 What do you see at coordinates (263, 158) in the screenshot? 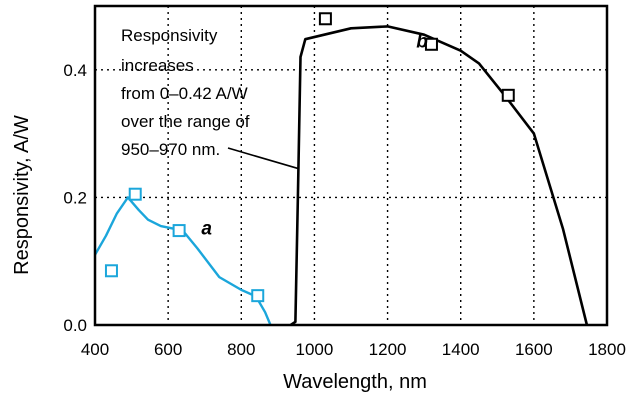
I see `annotation-leader-line` at bounding box center [263, 158].